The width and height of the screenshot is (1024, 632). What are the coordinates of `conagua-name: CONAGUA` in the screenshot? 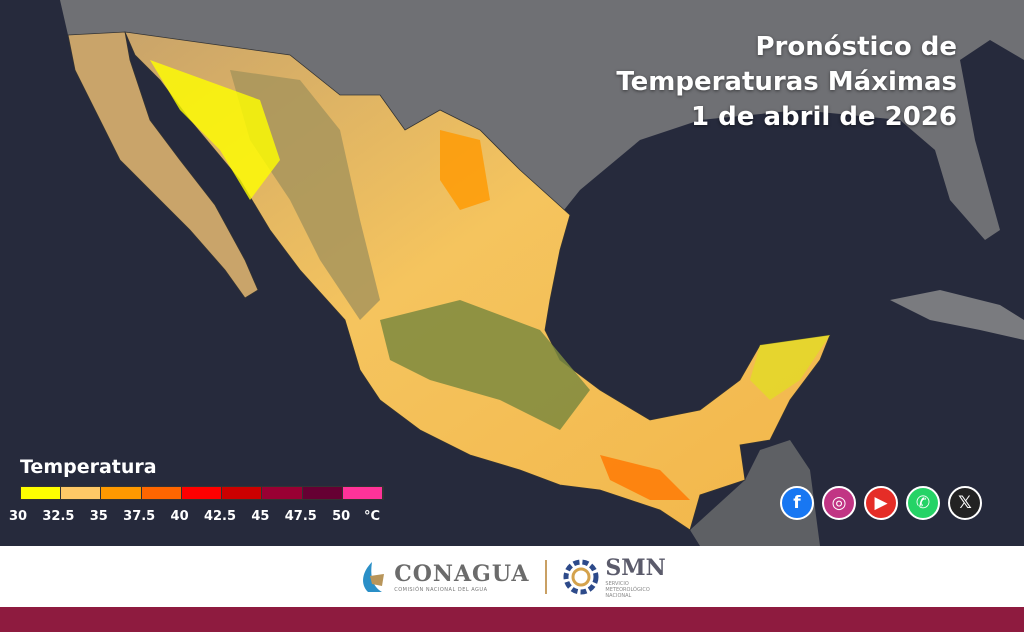 It's located at (462, 573).